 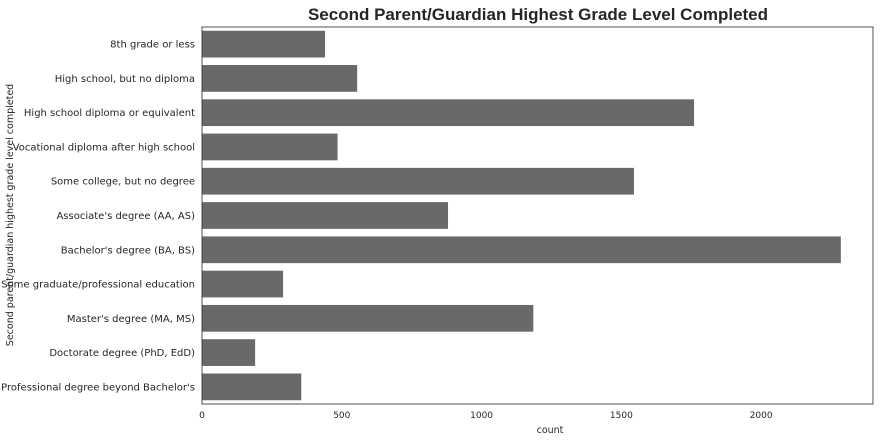 What do you see at coordinates (550, 430) in the screenshot?
I see `x-axis-label: count` at bounding box center [550, 430].